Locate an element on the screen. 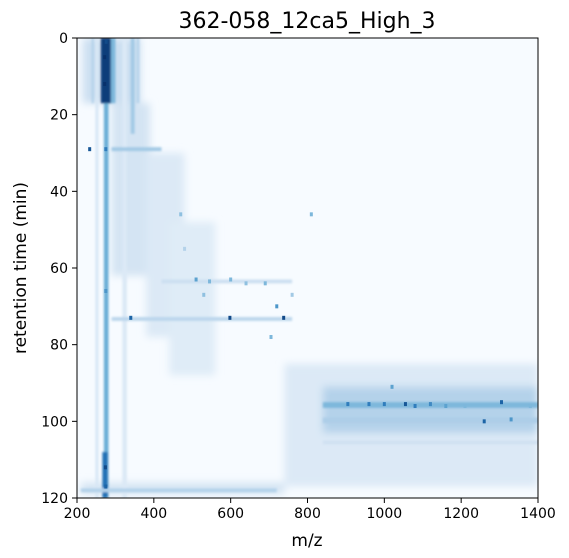 The width and height of the screenshot is (569, 558). x-axis: 200 400 600 800 1000 1200 1400 is located at coordinates (310, 510).